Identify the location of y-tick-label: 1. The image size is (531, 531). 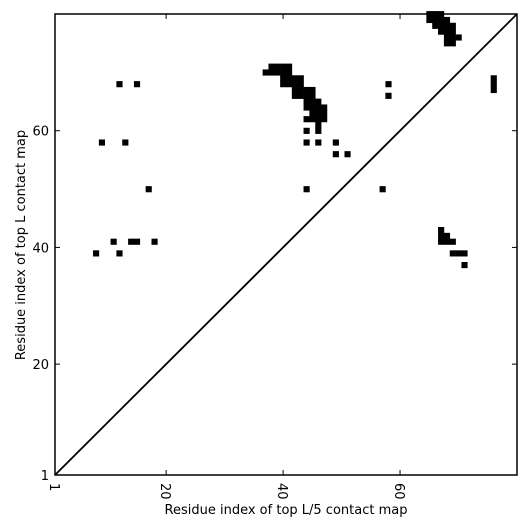
(45, 476).